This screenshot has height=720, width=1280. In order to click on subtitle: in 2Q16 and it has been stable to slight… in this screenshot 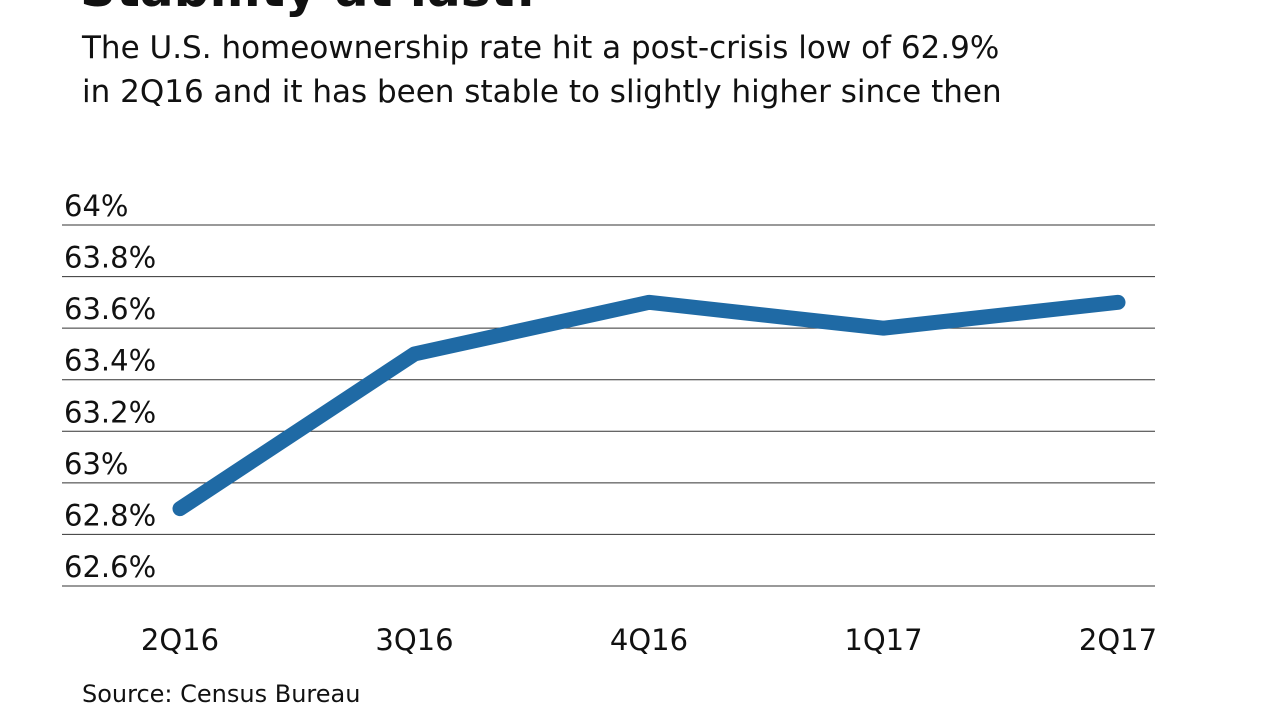, I will do `click(542, 92)`.